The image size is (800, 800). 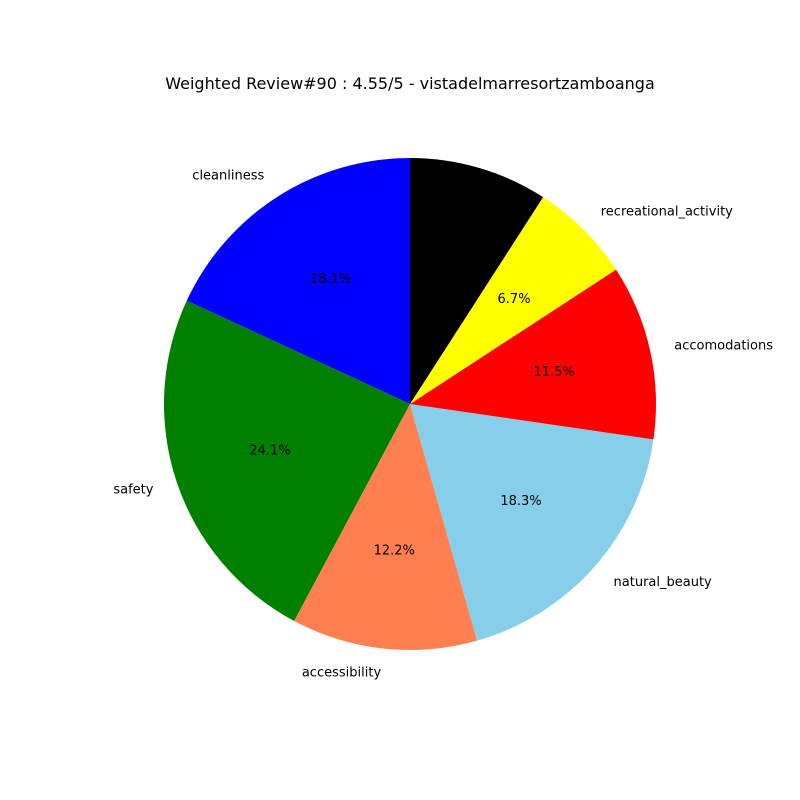 What do you see at coordinates (287, 461) in the screenshot?
I see `pie-slice-safety` at bounding box center [287, 461].